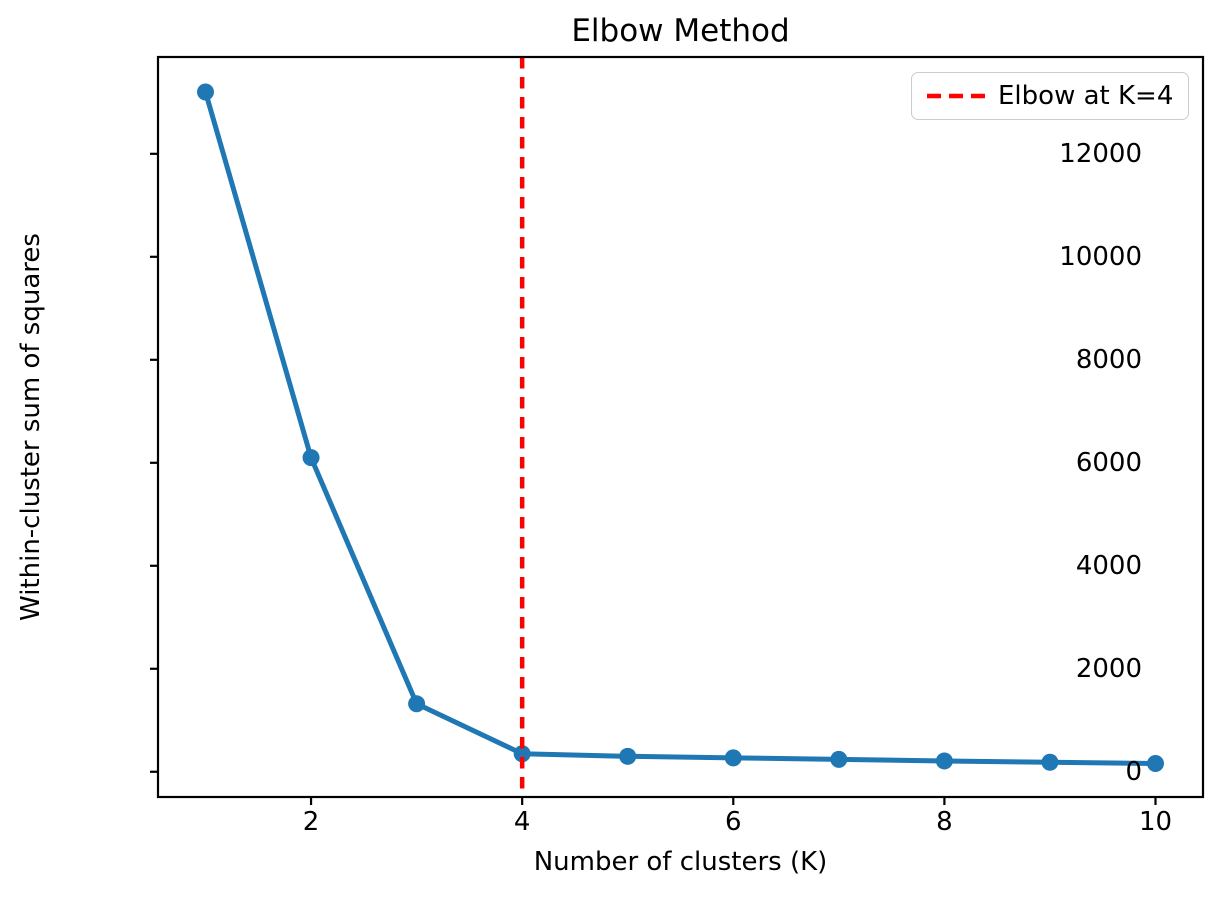  What do you see at coordinates (1133, 771) in the screenshot?
I see `y-tick-label-0: 0` at bounding box center [1133, 771].